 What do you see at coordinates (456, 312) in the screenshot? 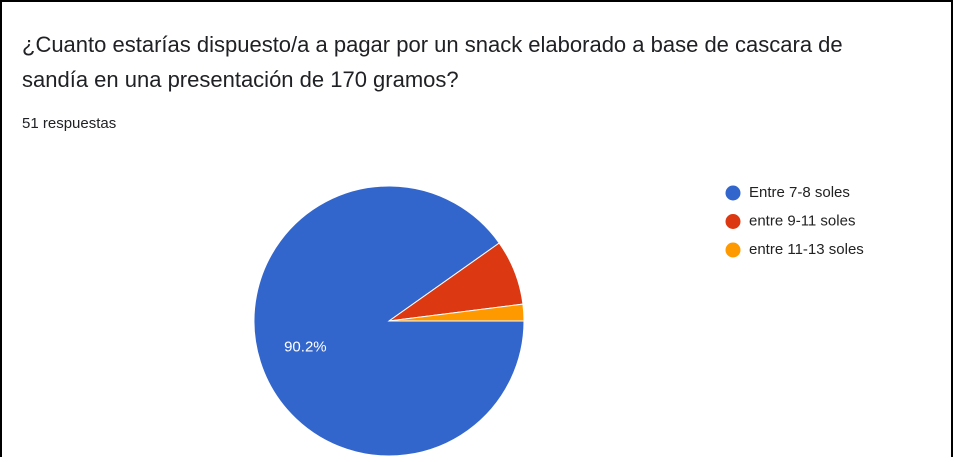
I see `pie-slice` at bounding box center [456, 312].